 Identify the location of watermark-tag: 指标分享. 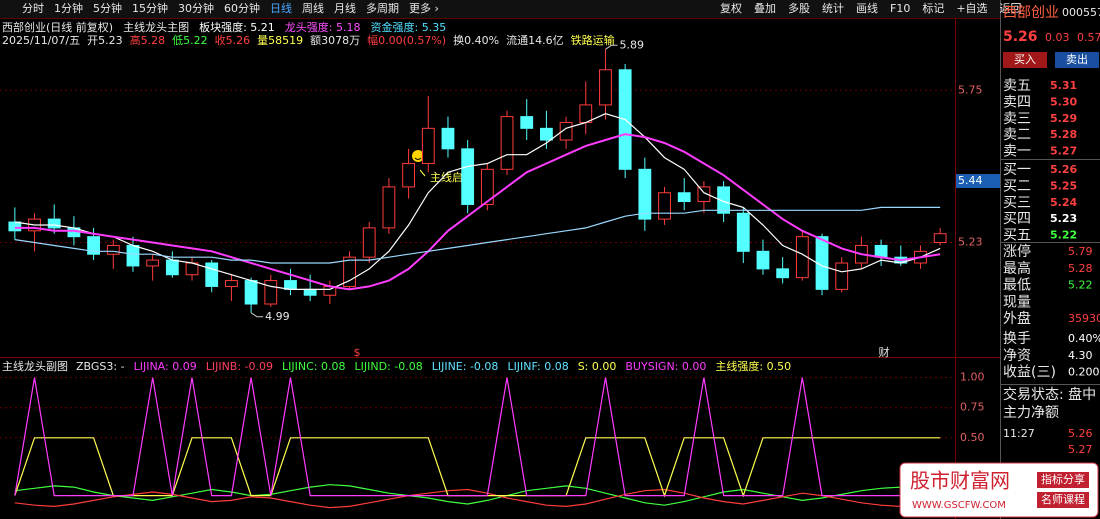
(1063, 479).